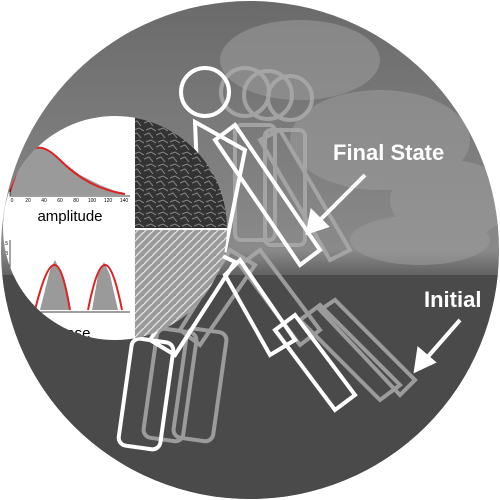 The width and height of the screenshot is (500, 500). What do you see at coordinates (12, 201) in the screenshot?
I see `x-tick-label: 0` at bounding box center [12, 201].